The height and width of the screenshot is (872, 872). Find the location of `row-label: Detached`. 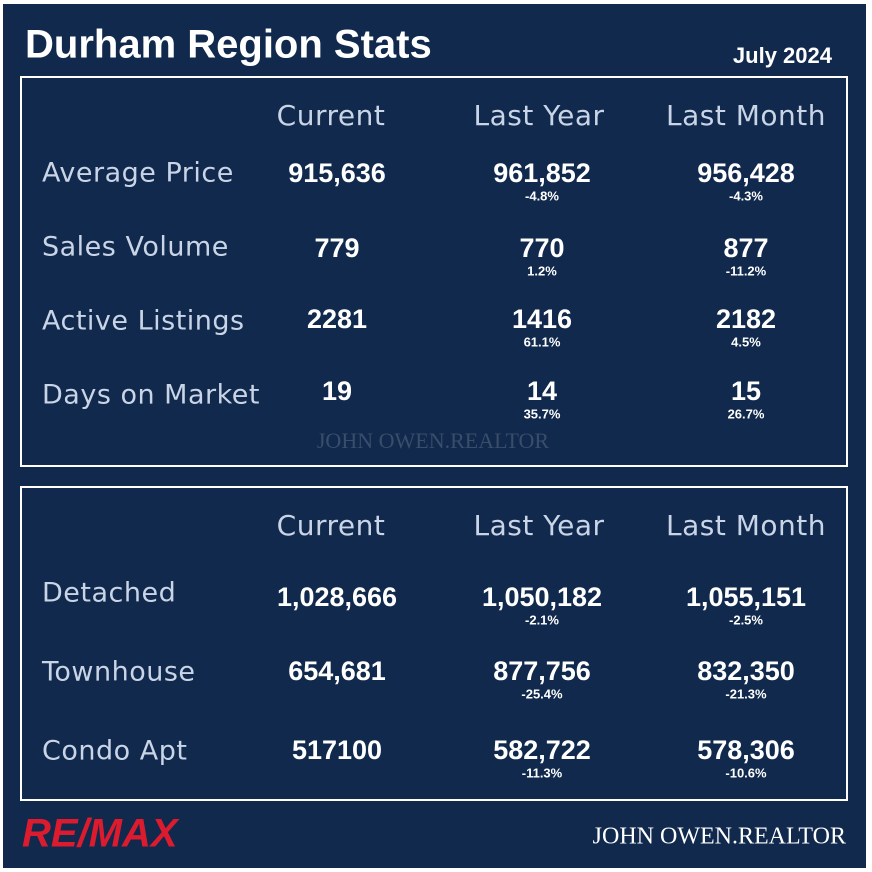

row-label: Detached is located at coordinates (109, 593).